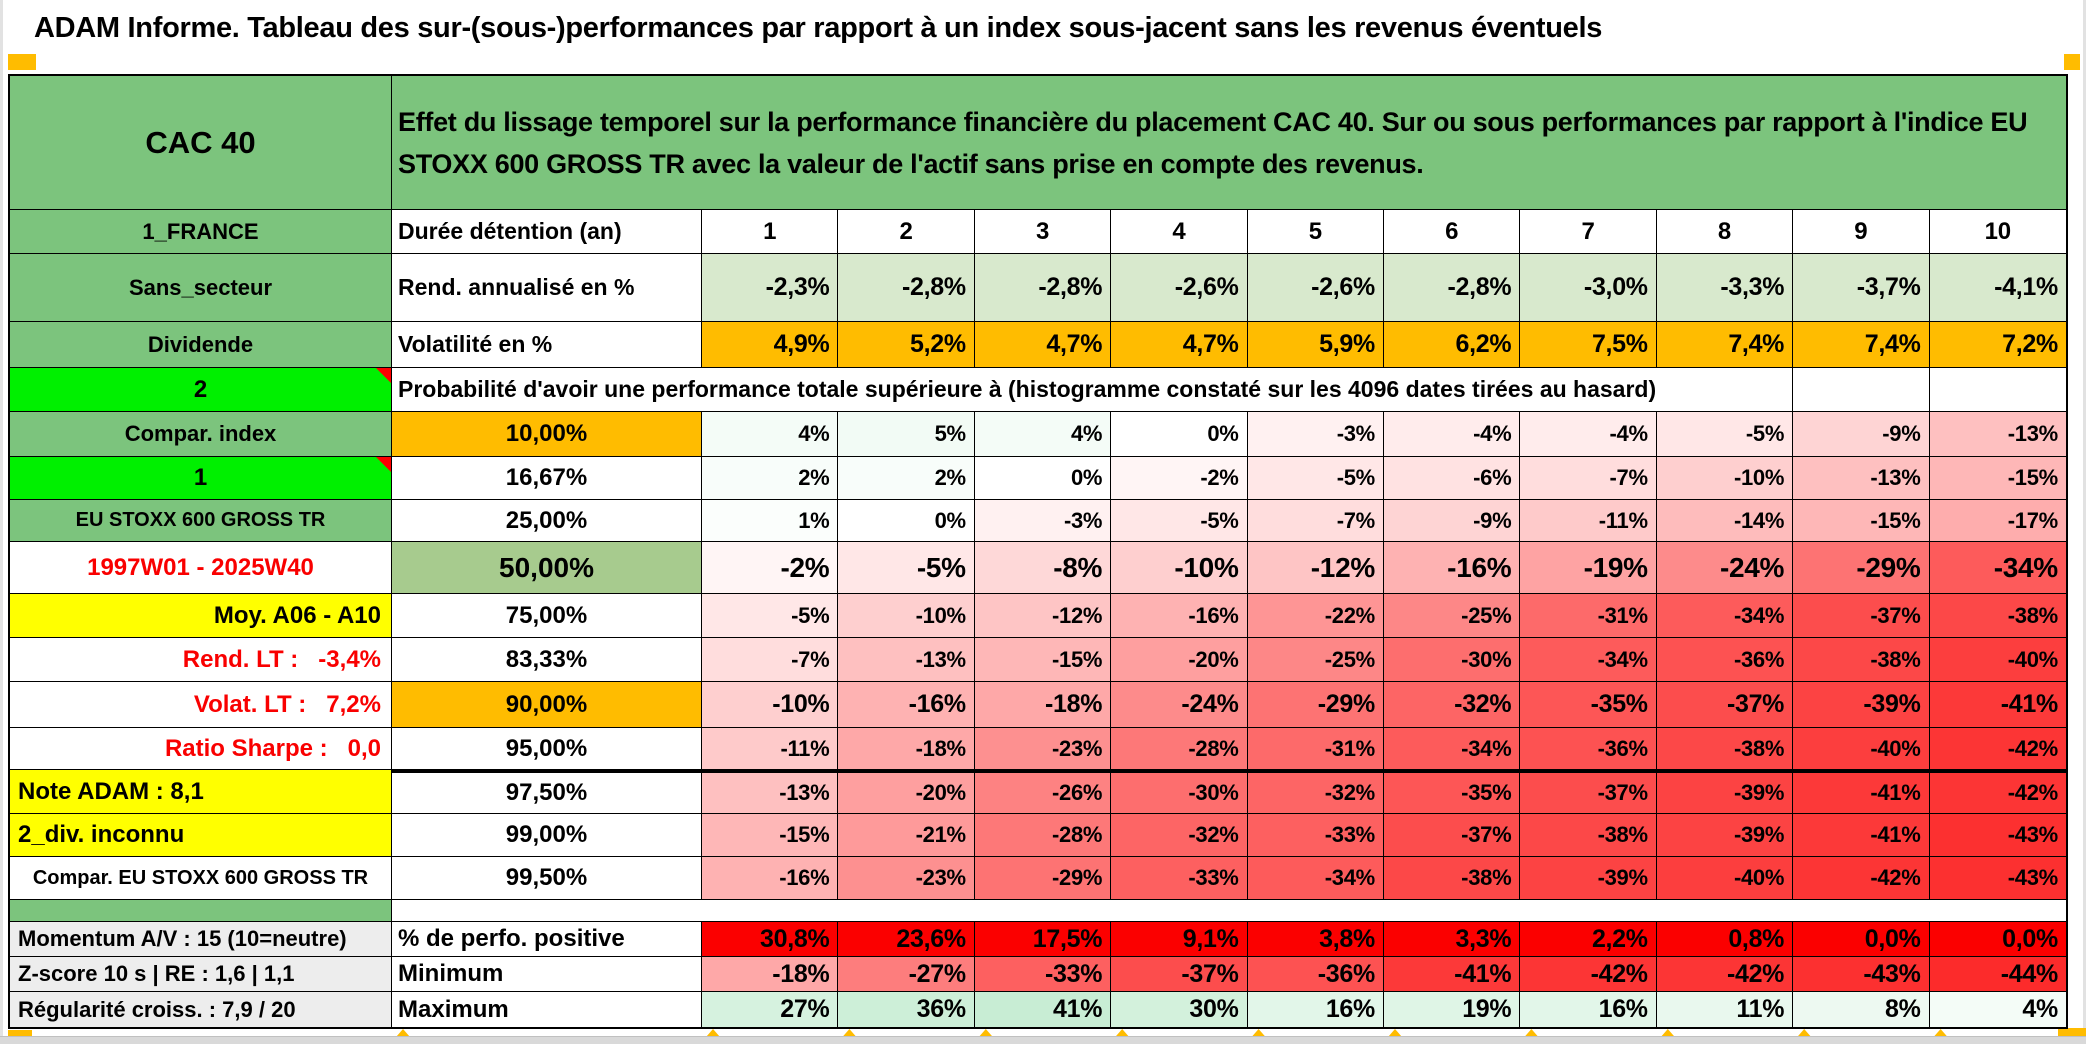 The image size is (2086, 1044). I want to click on data-cell: 30,8%, so click(770, 939).